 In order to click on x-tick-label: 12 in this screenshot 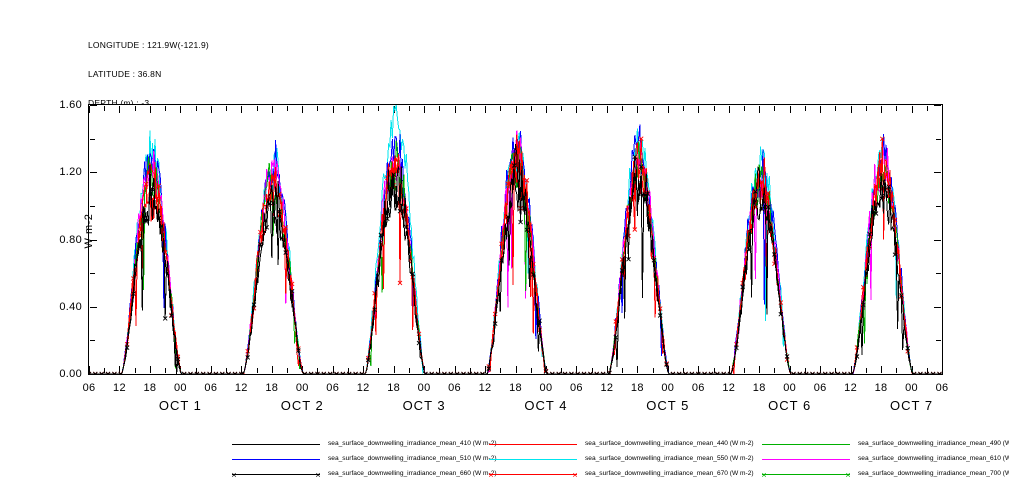, I will do `click(851, 388)`.